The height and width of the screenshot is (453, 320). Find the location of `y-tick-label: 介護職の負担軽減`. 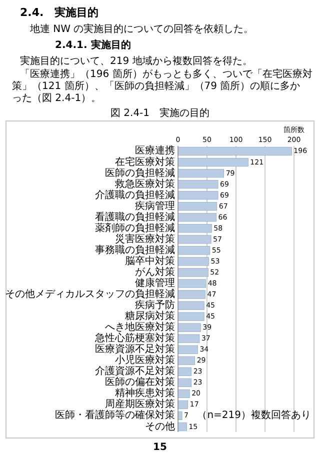

y-tick-label: 介護職の負担軽減 is located at coordinates (135, 194).